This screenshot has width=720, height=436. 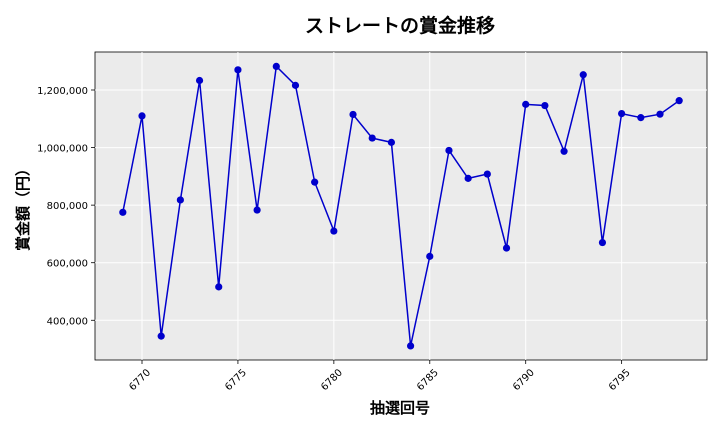 I want to click on x-tick-label: 6780, so click(x=332, y=380).